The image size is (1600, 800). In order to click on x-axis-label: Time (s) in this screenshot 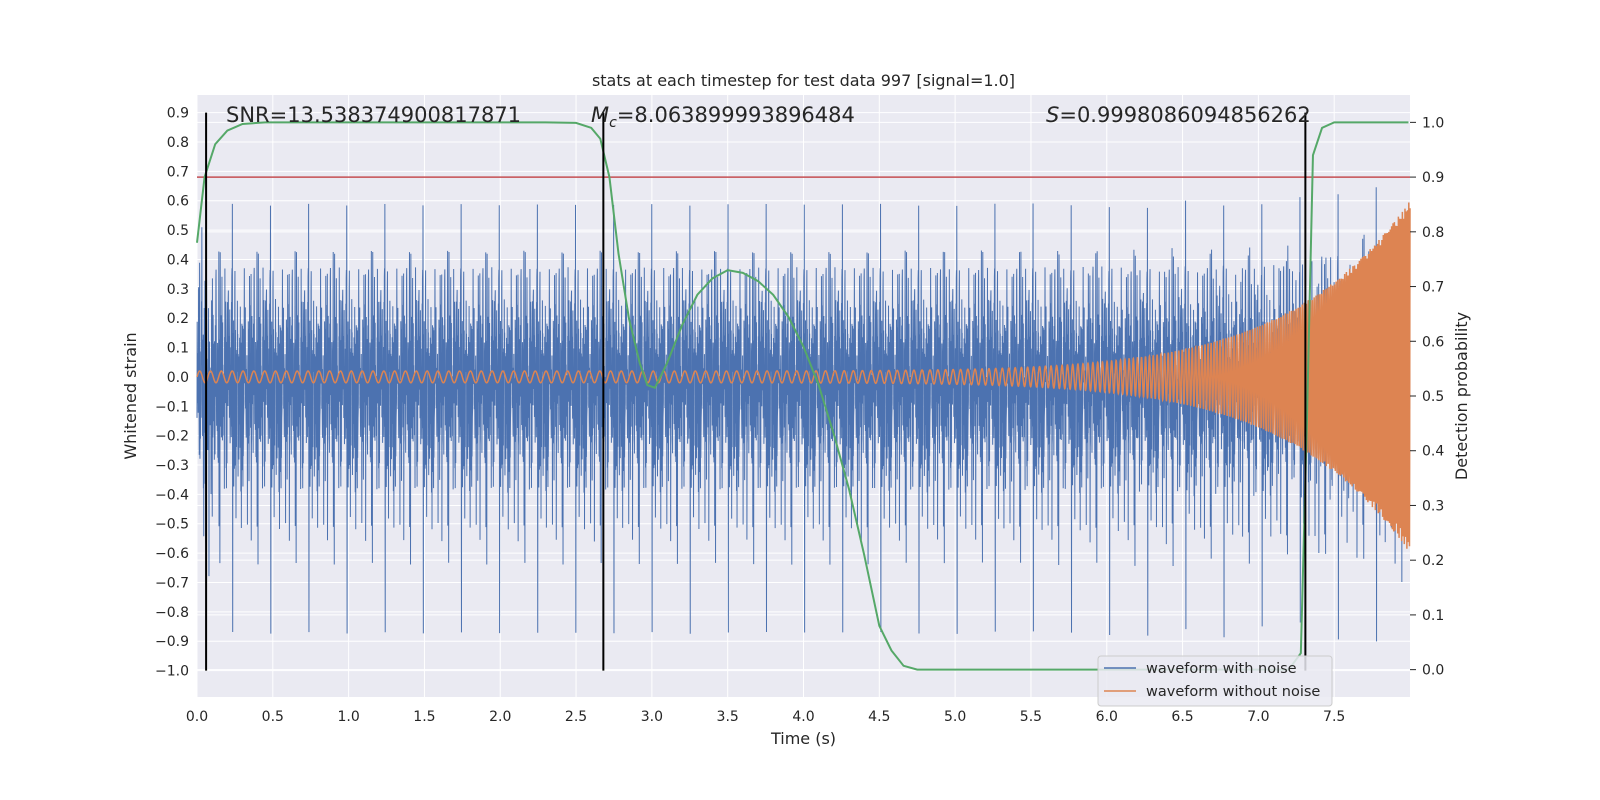, I will do `click(803, 738)`.